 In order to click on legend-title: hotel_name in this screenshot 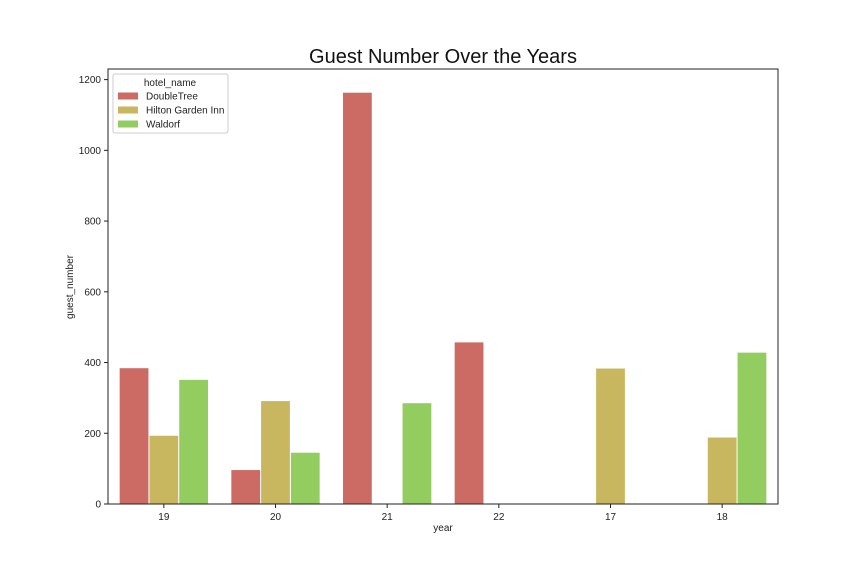, I will do `click(170, 83)`.